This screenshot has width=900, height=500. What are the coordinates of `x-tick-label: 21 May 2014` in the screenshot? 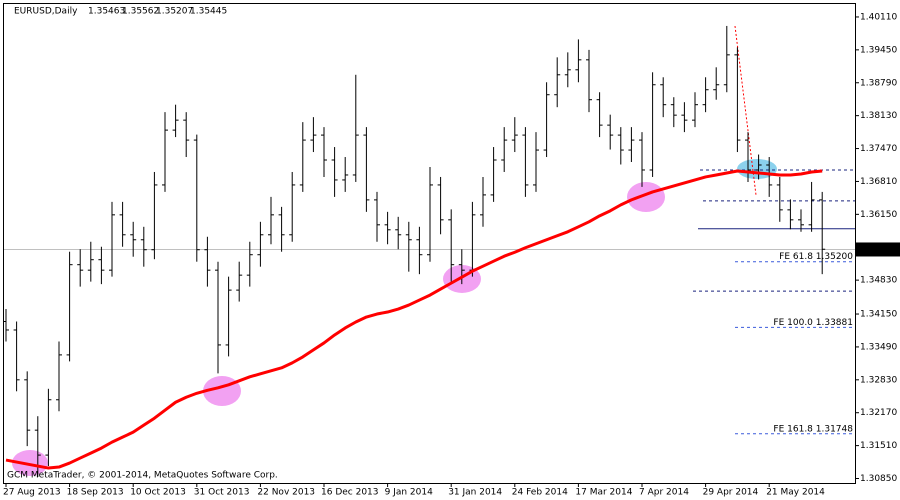 It's located at (795, 493).